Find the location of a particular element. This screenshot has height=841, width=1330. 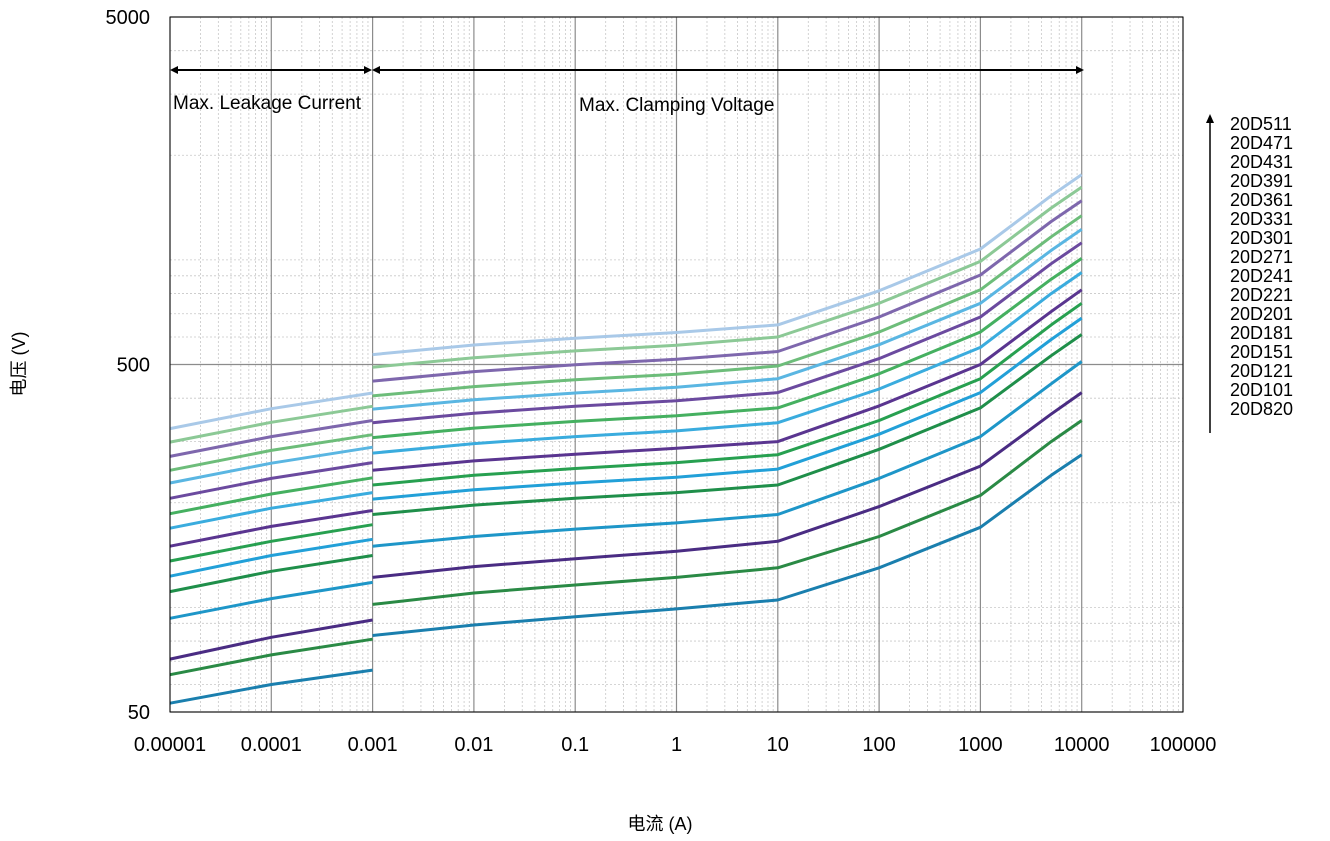

x-tick-label: 0.1 is located at coordinates (575, 745).